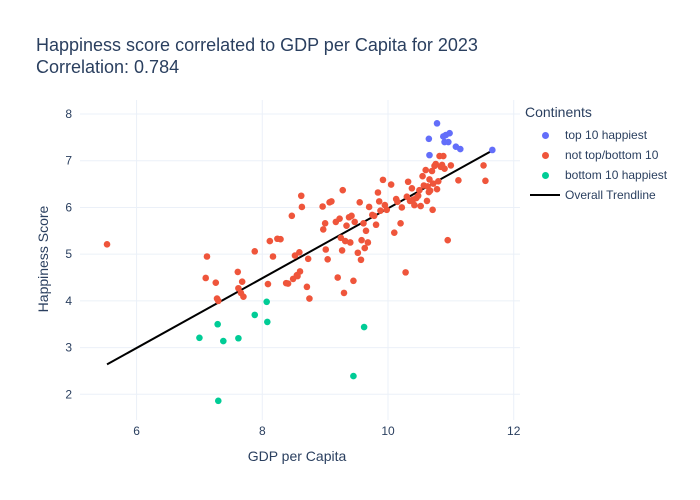 This screenshot has height=500, width=700. I want to click on legend-item-top10: top 10 happiest, so click(596, 135).